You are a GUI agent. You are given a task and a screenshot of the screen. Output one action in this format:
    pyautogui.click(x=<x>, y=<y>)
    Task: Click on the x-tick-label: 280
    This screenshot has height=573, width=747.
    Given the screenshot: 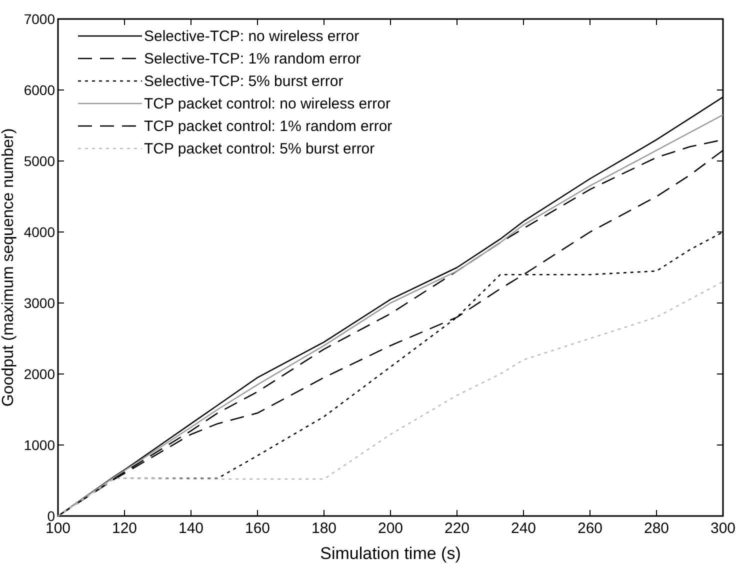 What is the action you would take?
    pyautogui.click(x=657, y=528)
    